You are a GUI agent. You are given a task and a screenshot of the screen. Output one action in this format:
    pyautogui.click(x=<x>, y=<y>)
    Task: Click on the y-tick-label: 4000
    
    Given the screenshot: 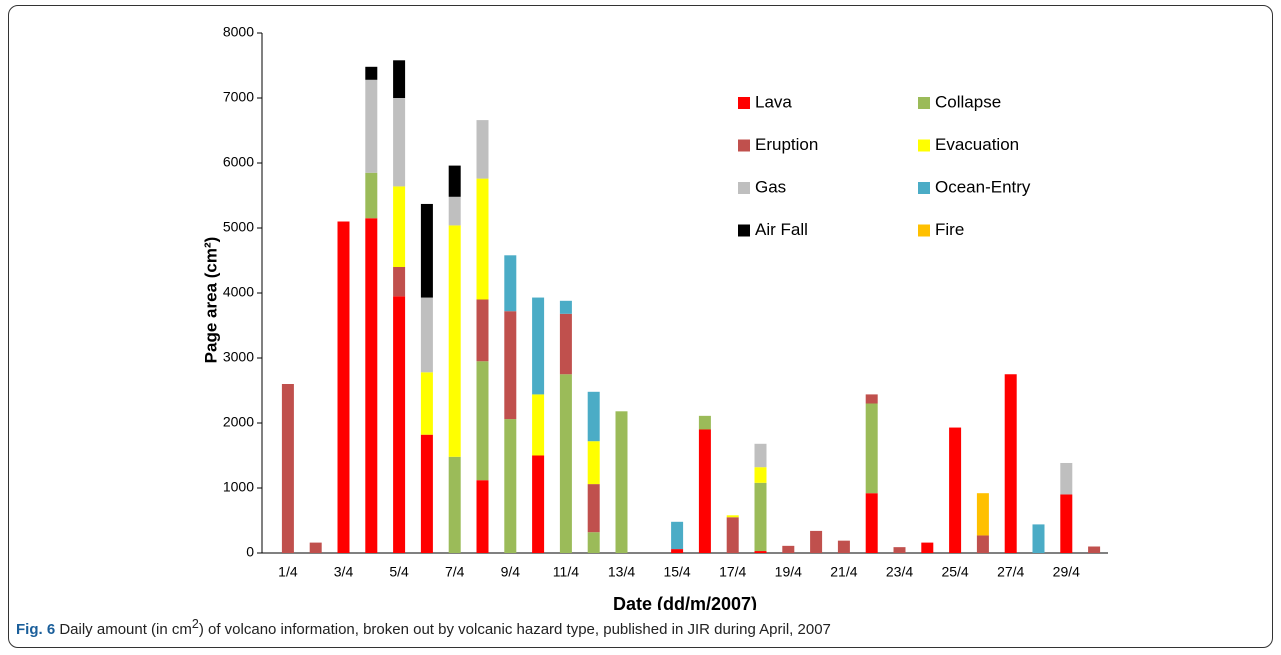 What is the action you would take?
    pyautogui.click(x=238, y=292)
    